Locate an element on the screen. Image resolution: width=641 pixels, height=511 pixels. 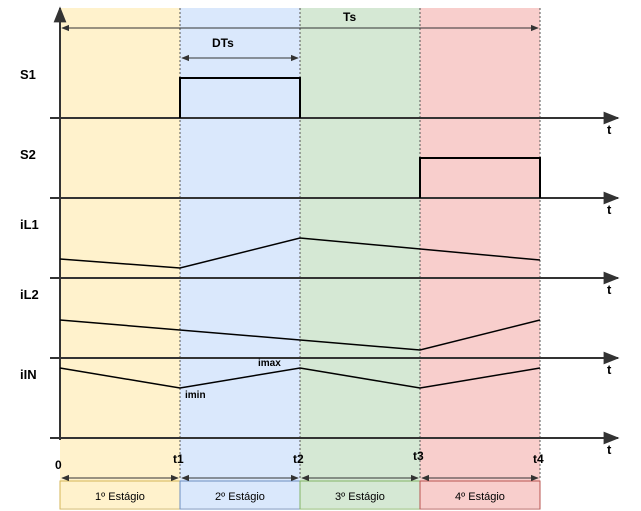
imin-label: imin is located at coordinates (195, 395).